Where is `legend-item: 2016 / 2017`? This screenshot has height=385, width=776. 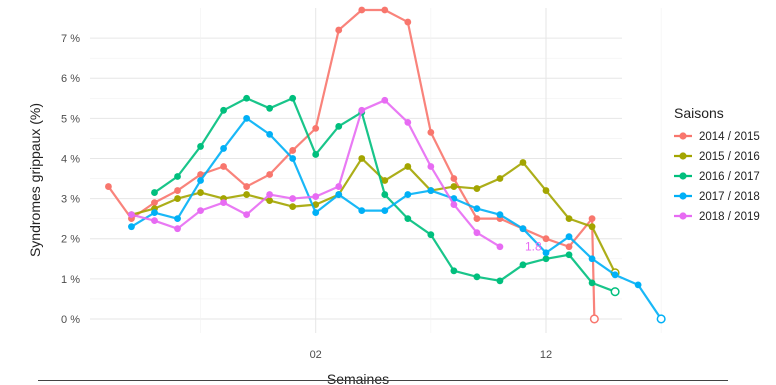
legend-item: 2016 / 2017 is located at coordinates (717, 177).